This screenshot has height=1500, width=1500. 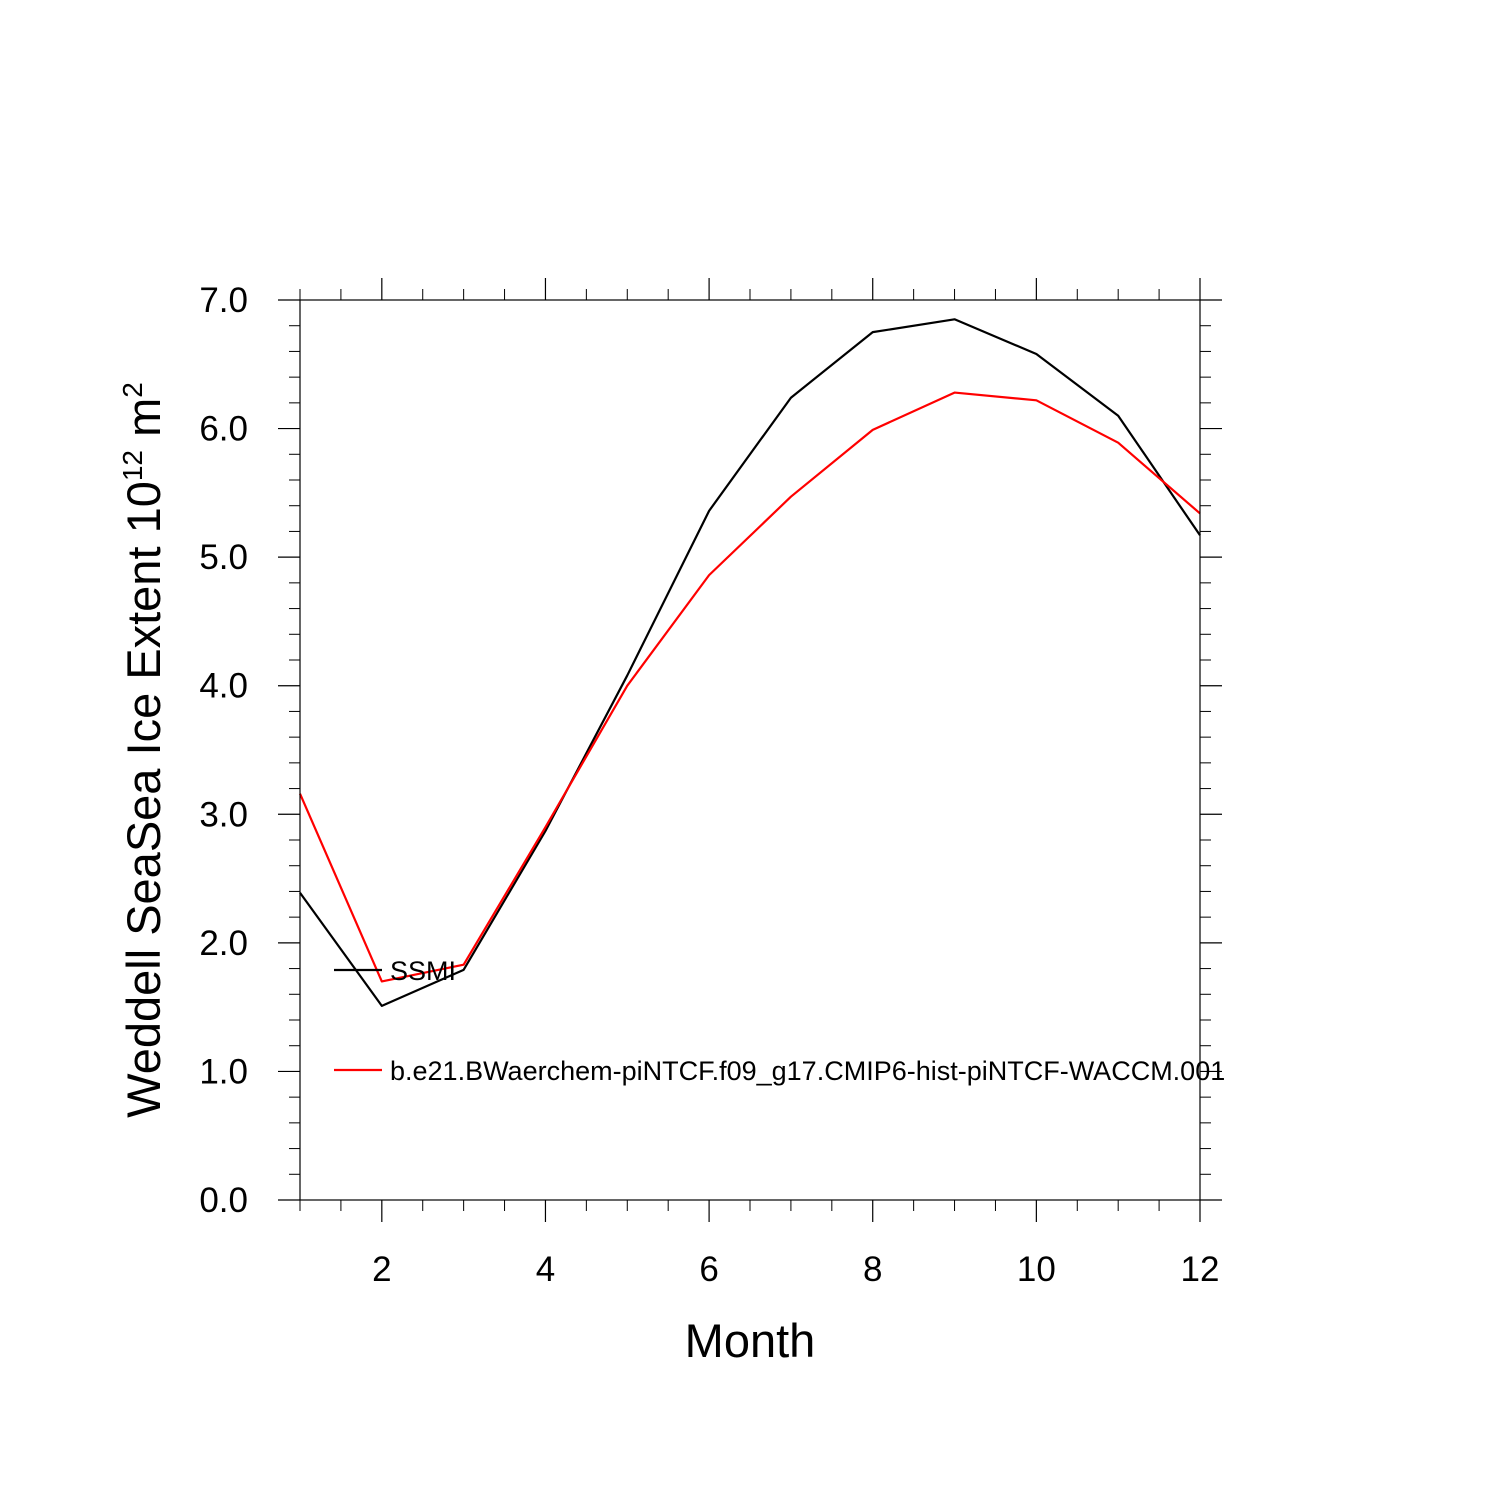 What do you see at coordinates (545, 1269) in the screenshot?
I see `x-tick-label: 4` at bounding box center [545, 1269].